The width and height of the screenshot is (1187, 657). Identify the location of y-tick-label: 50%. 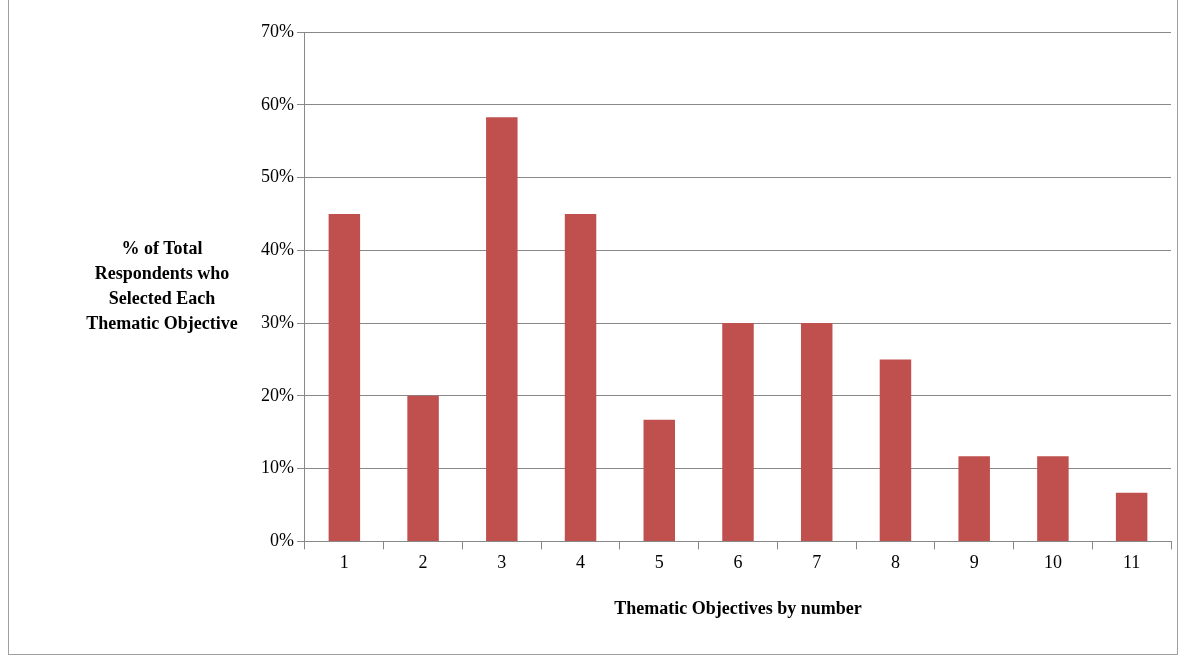
(277, 176).